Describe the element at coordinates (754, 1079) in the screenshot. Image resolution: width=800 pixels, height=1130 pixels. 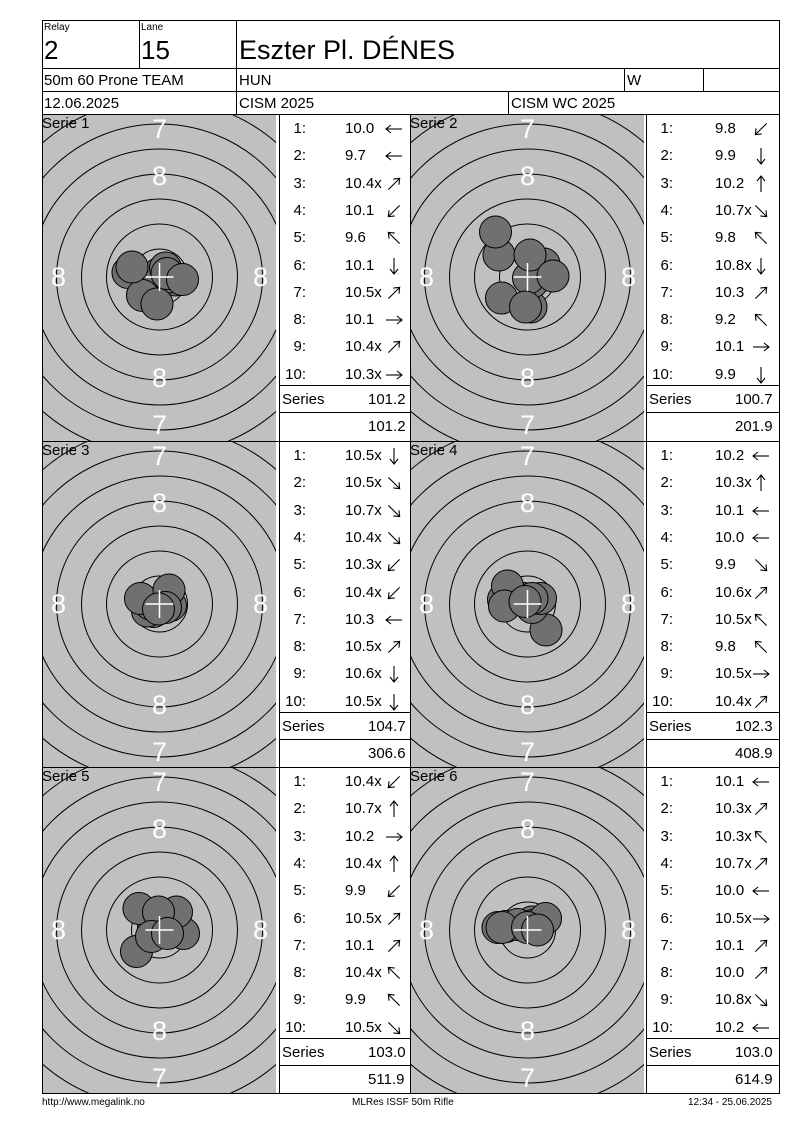
I see `cumulative-total: 614.9` at that location.